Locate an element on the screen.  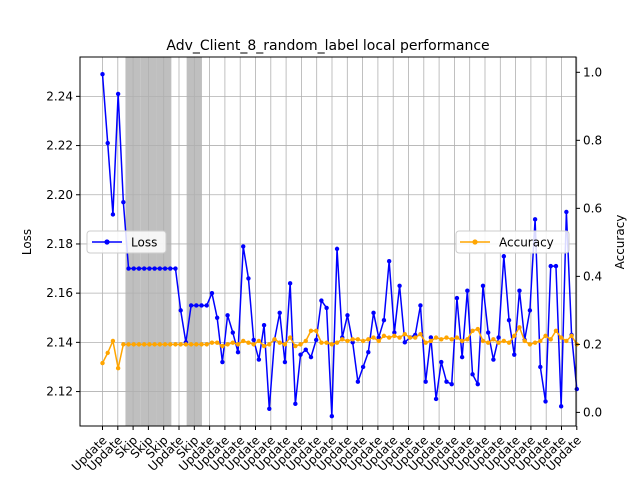
accuracy-series is located at coordinates (339, 348).